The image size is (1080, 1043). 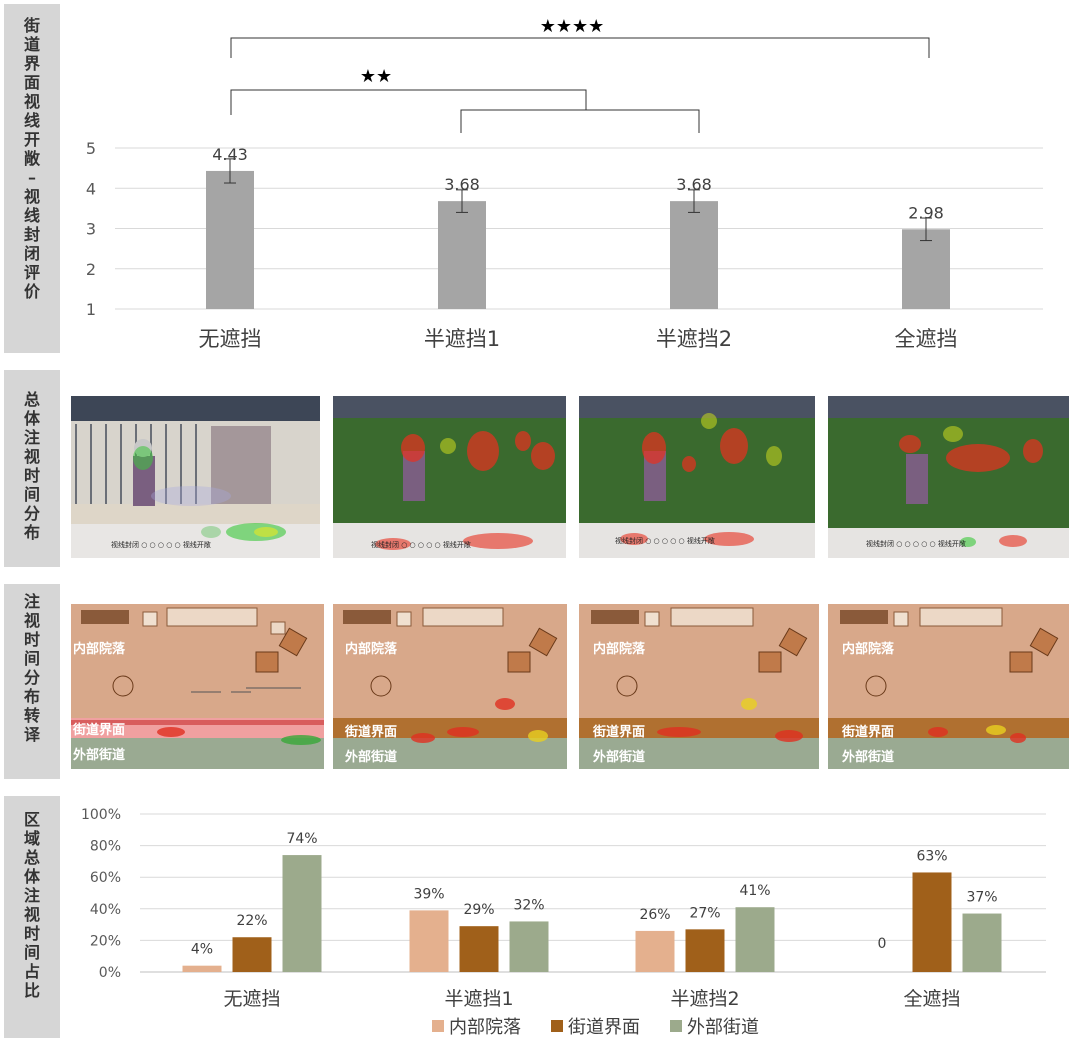 I want to click on plan-label-interface-2: 街道界面, so click(x=371, y=732).